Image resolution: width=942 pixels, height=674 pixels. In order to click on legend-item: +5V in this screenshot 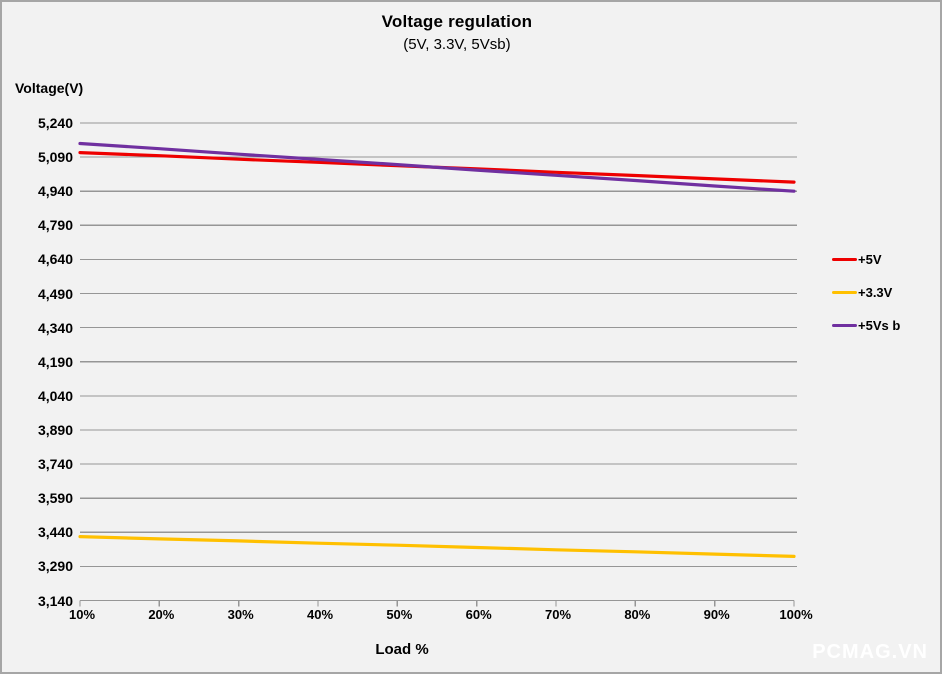, I will do `click(866, 259)`.